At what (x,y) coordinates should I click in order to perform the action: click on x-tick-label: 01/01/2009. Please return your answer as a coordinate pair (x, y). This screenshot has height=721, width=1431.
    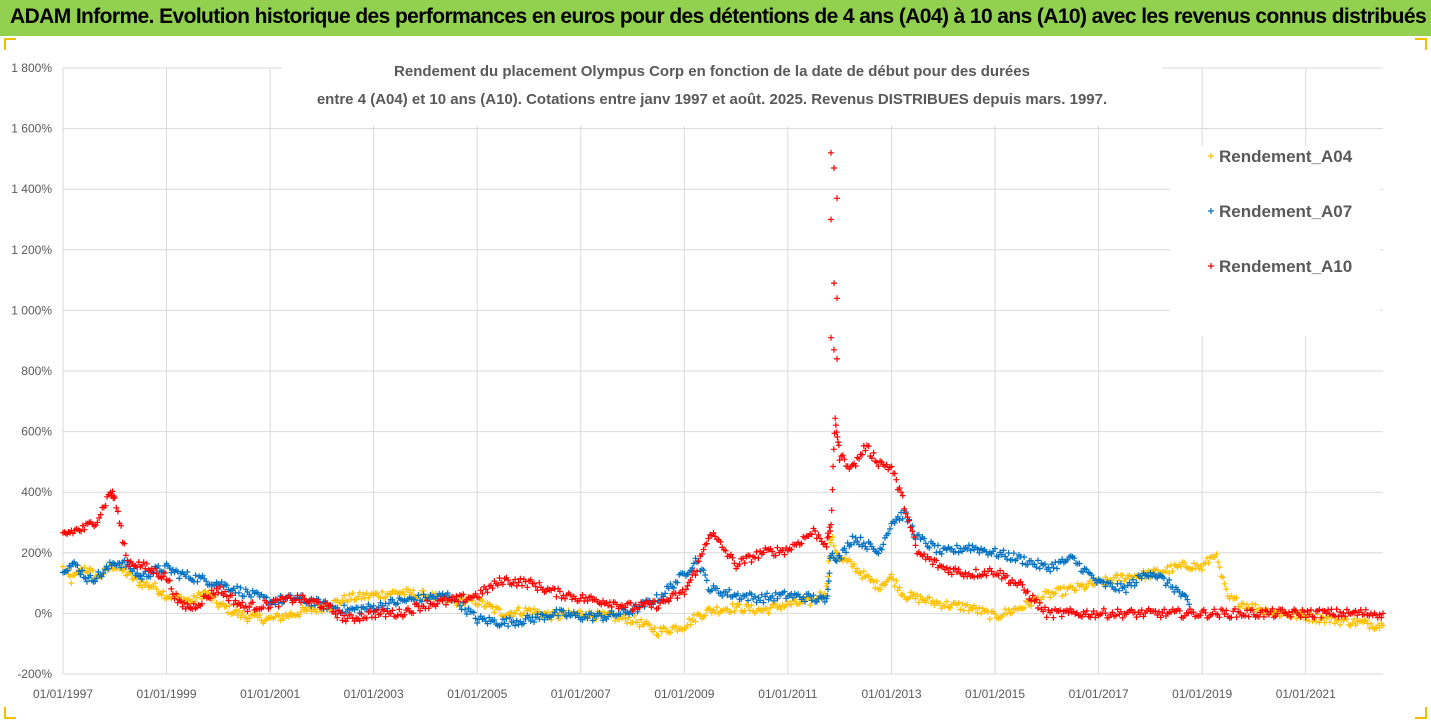
    Looking at the image, I should click on (684, 694).